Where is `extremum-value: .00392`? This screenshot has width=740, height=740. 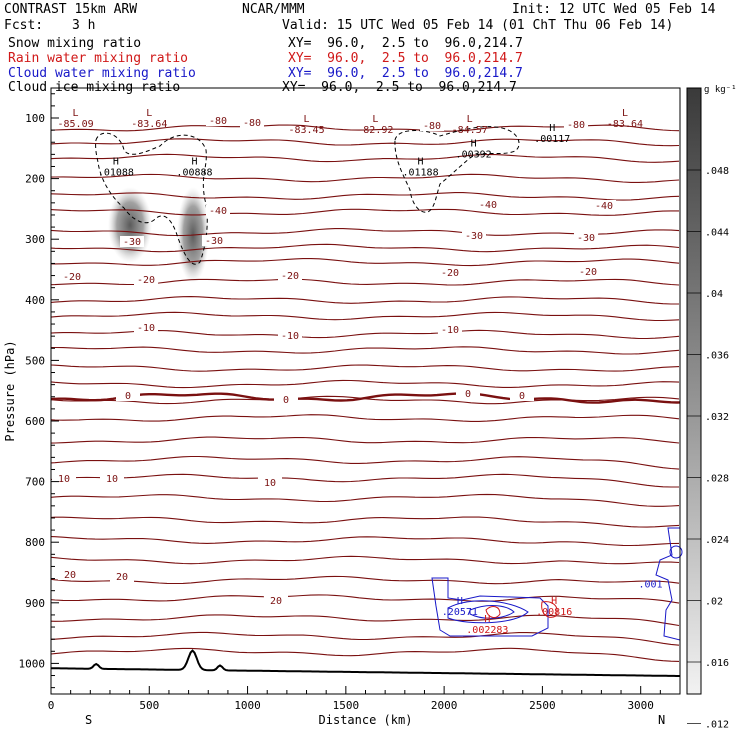 extremum-value: .00392 is located at coordinates (474, 154).